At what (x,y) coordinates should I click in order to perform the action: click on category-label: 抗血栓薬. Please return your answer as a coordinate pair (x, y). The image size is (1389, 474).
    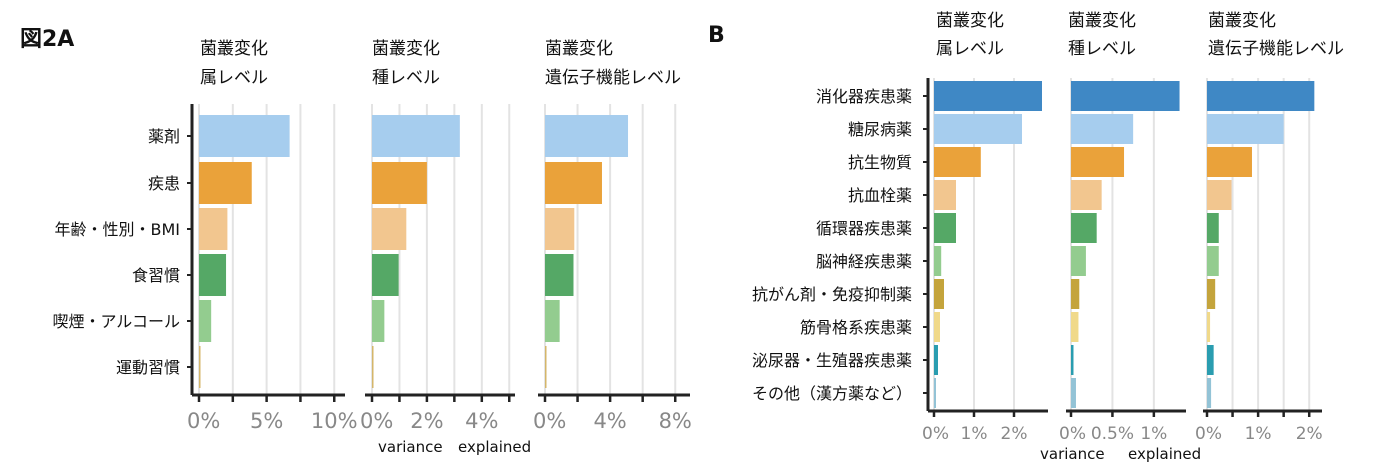
    Looking at the image, I should click on (880, 195).